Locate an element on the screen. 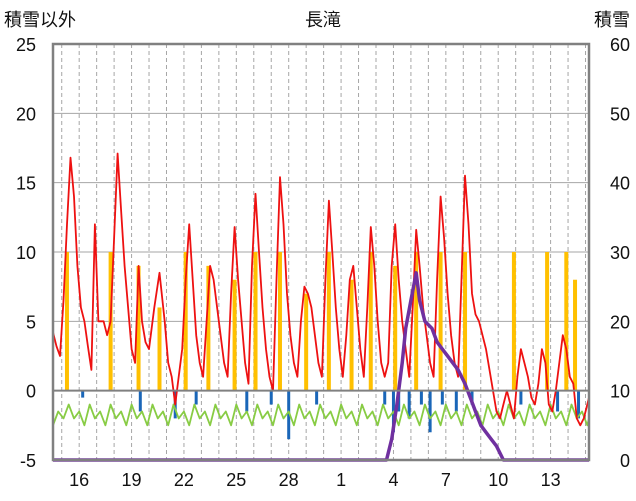 This screenshot has width=636, height=501. right-tick-label: 40 is located at coordinates (620, 184).